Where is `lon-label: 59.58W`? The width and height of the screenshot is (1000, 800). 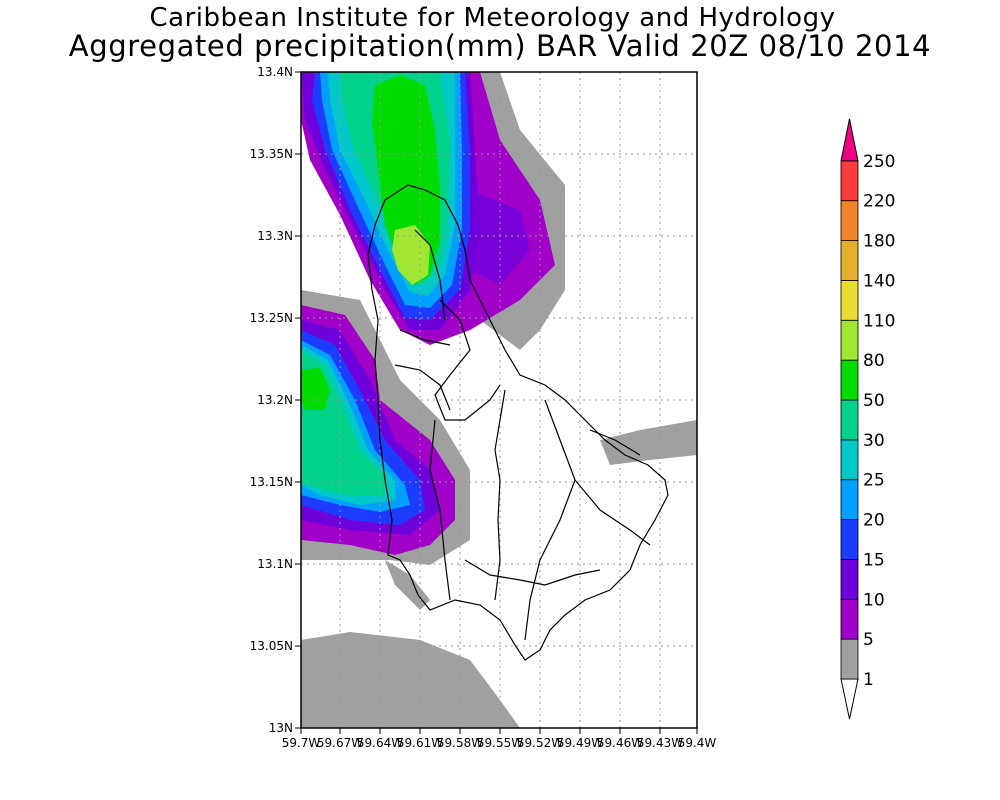
lon-label: 59.58W is located at coordinates (460, 743).